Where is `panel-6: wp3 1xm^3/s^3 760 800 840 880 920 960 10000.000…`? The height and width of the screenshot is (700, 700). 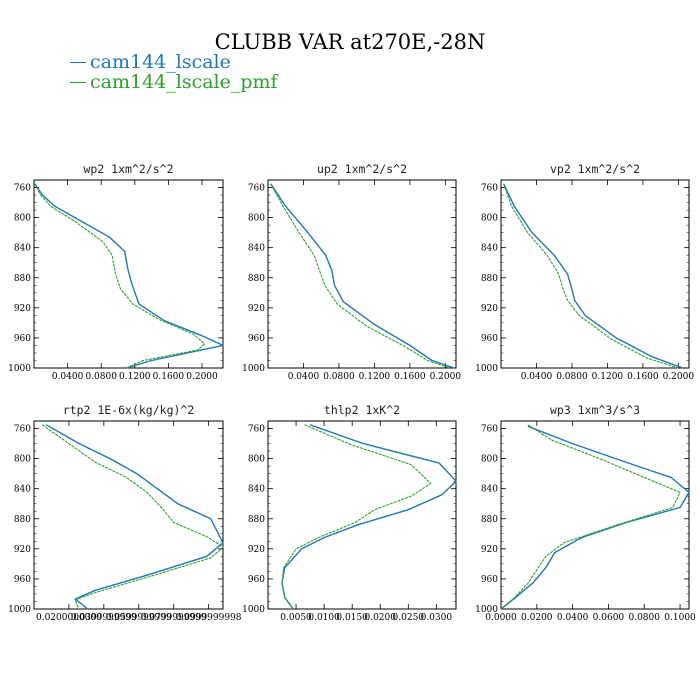
panel-6: wp3 1xm^3/s^3 760 800 840 880 920 960 10000.000… is located at coordinates (585, 513).